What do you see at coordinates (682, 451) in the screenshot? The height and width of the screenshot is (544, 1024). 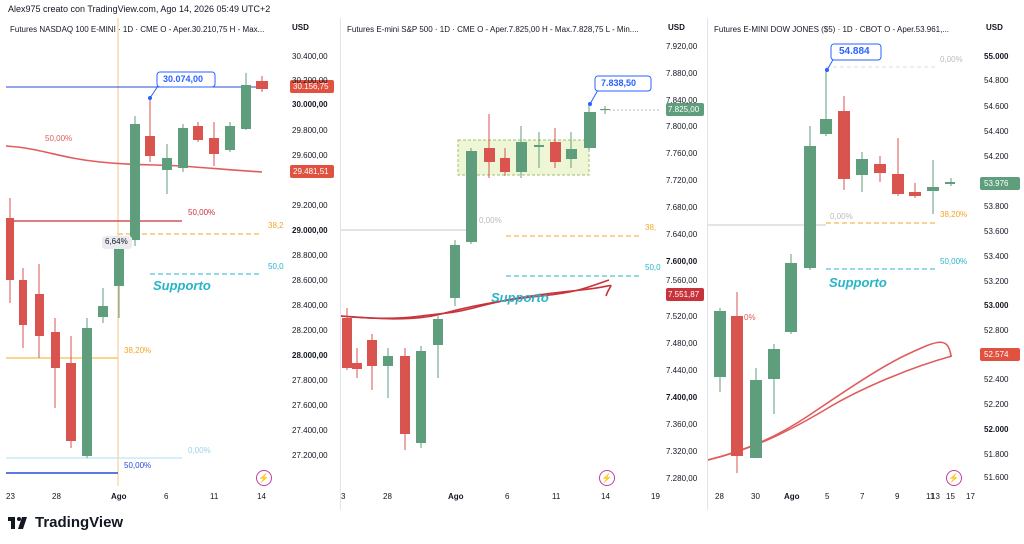 I see `ytick: 7.320,00` at bounding box center [682, 451].